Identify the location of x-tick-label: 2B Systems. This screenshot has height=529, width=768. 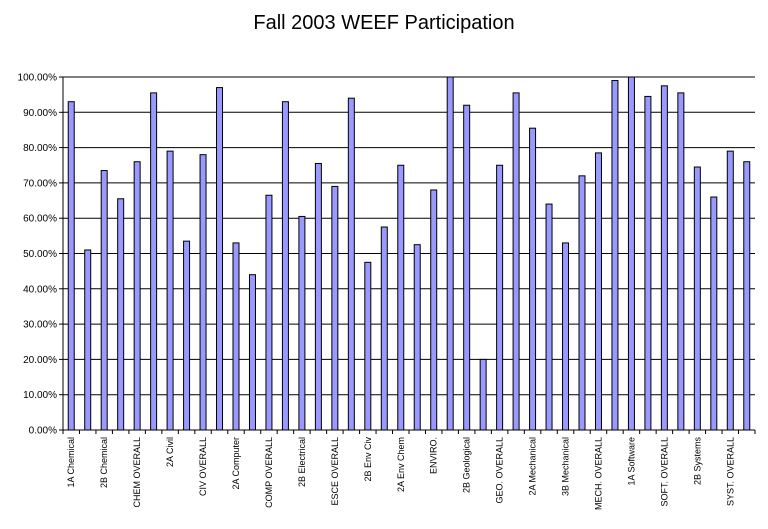
(697, 461).